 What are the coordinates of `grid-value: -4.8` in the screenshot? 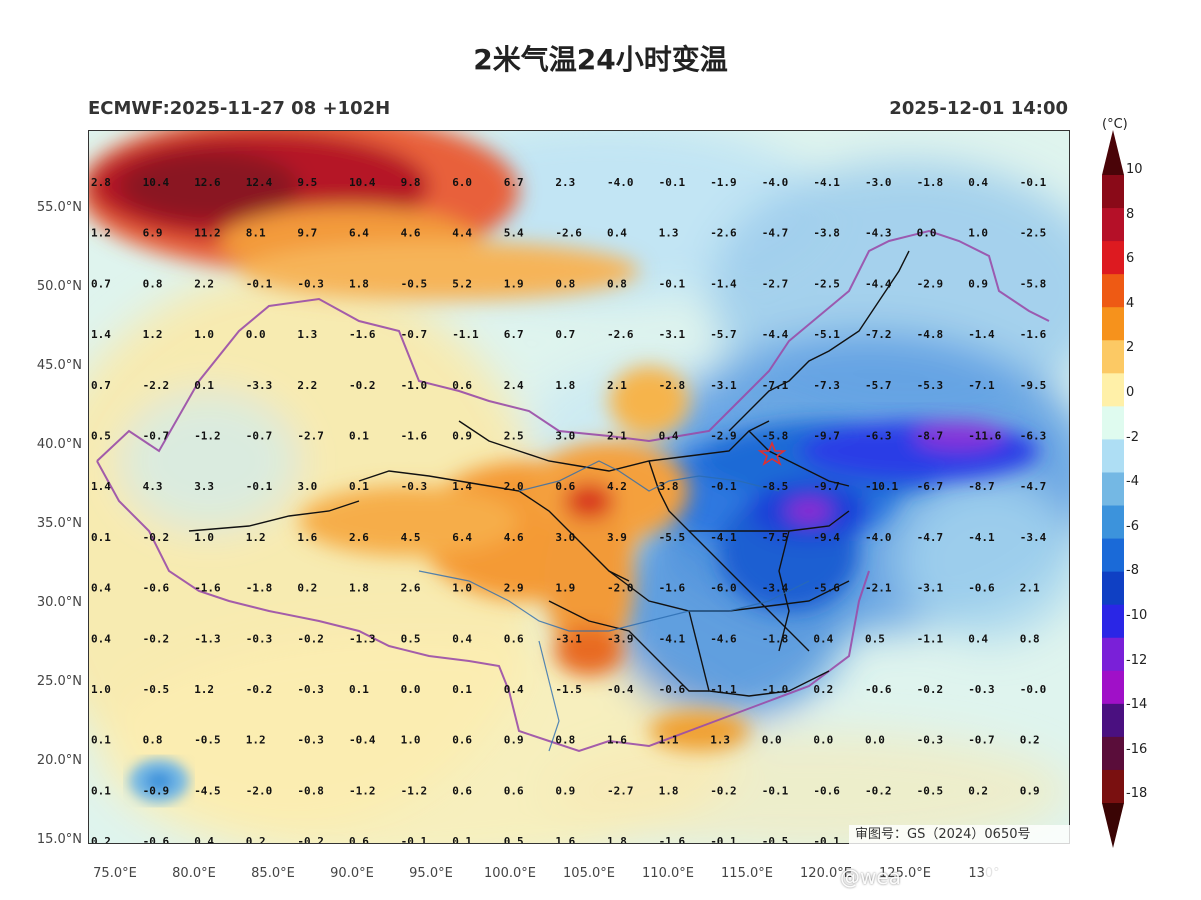 It's located at (930, 334).